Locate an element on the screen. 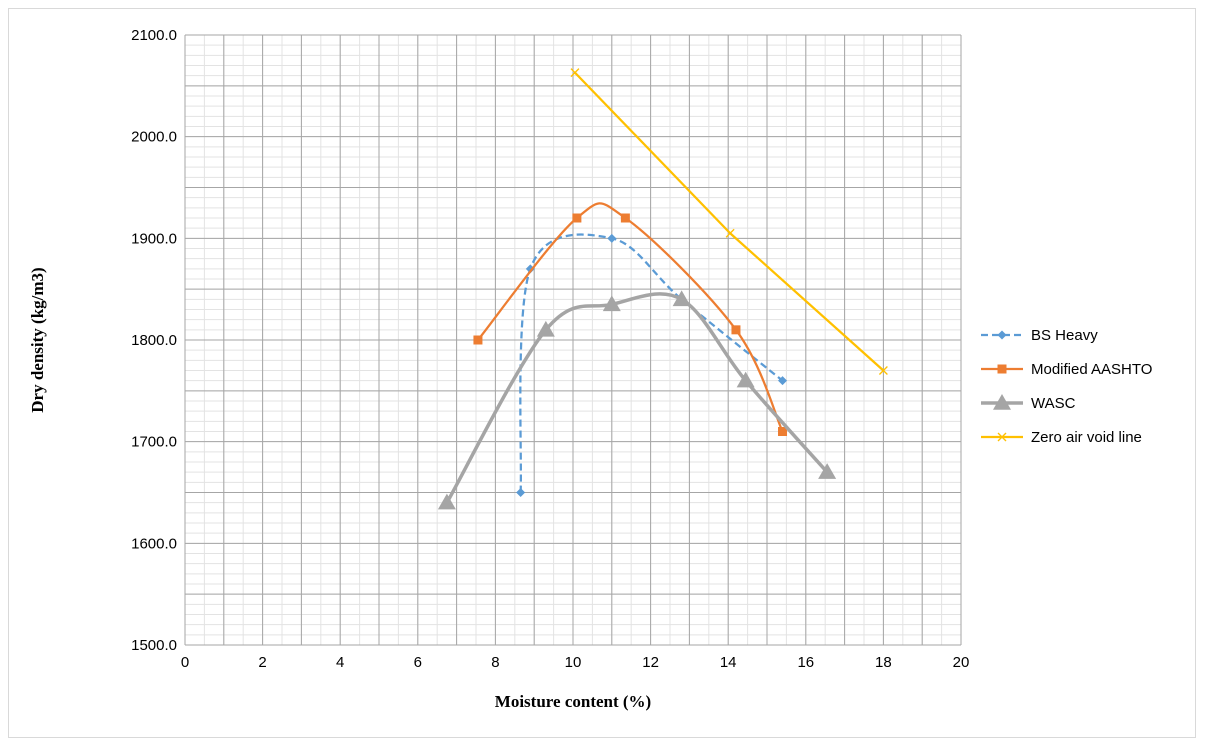 The image size is (1205, 747). series-modified-aashto is located at coordinates (630, 319).